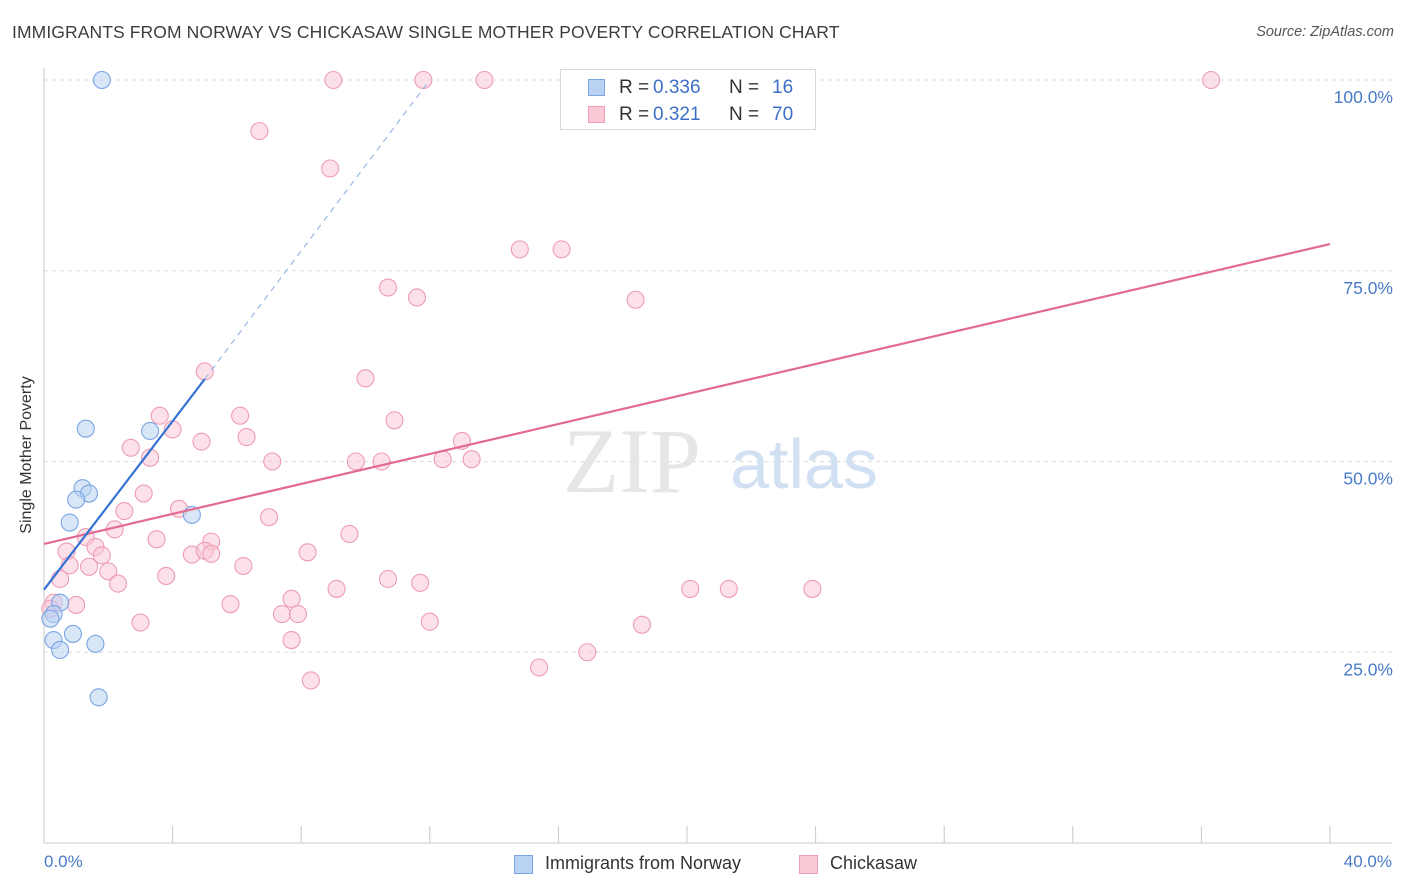 Image resolution: width=1406 pixels, height=892 pixels. What do you see at coordinates (1363, 97) in the screenshot?
I see `y-tick-label: 100.0%` at bounding box center [1363, 97].